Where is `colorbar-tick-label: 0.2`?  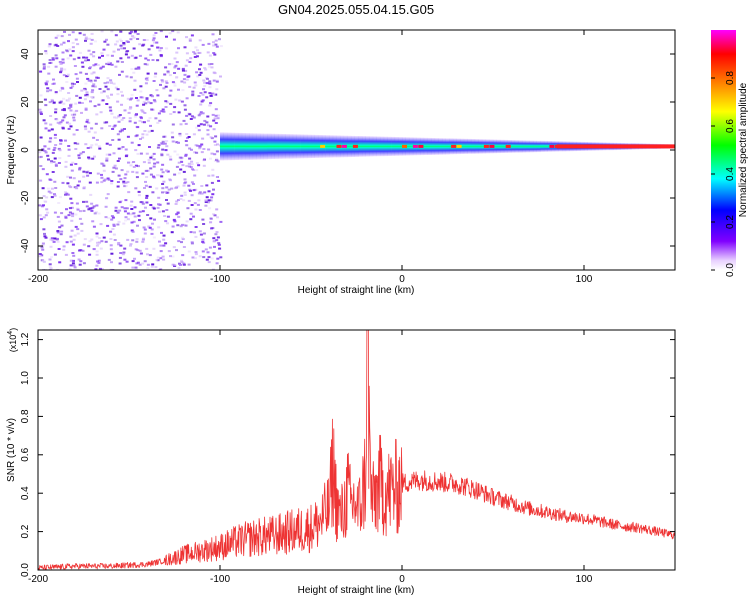 colorbar-tick-label: 0.2 is located at coordinates (730, 222).